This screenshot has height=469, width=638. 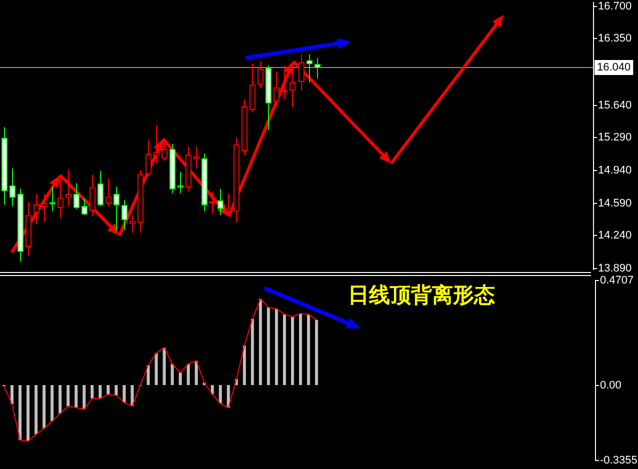 I want to click on y-tick-label: 15.640, so click(x=615, y=106).